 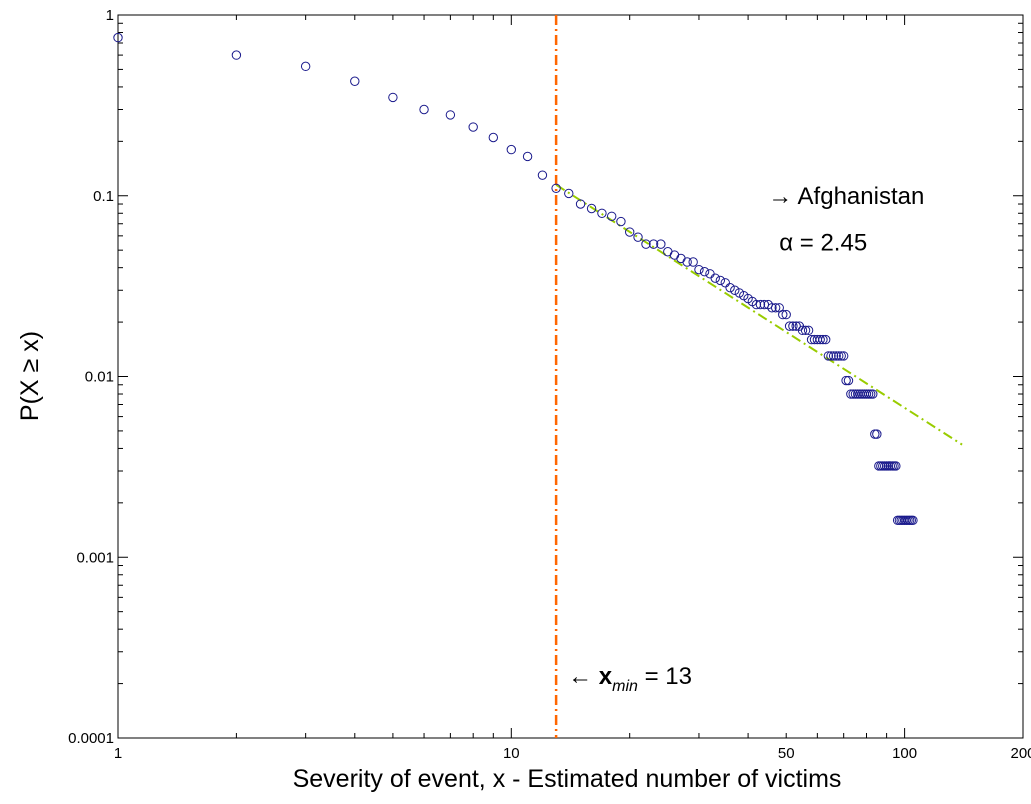 What do you see at coordinates (904, 753) in the screenshot?
I see `x-tick-label: 100` at bounding box center [904, 753].